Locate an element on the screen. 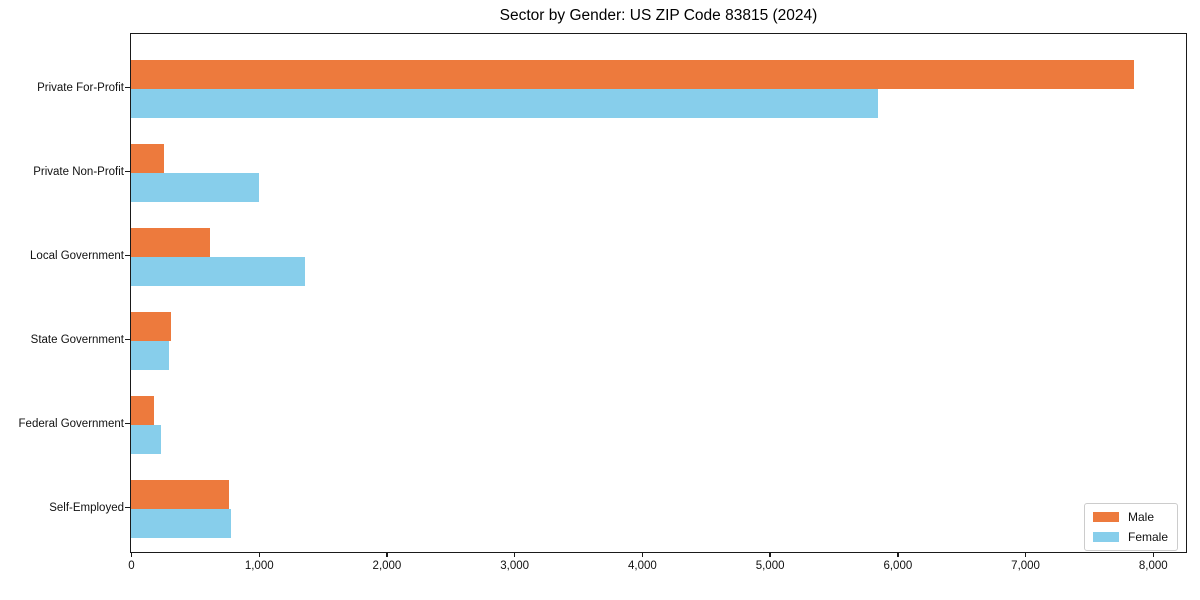 This screenshot has width=1200, height=600. y-axis-label: Private For-Profit is located at coordinates (80, 88).